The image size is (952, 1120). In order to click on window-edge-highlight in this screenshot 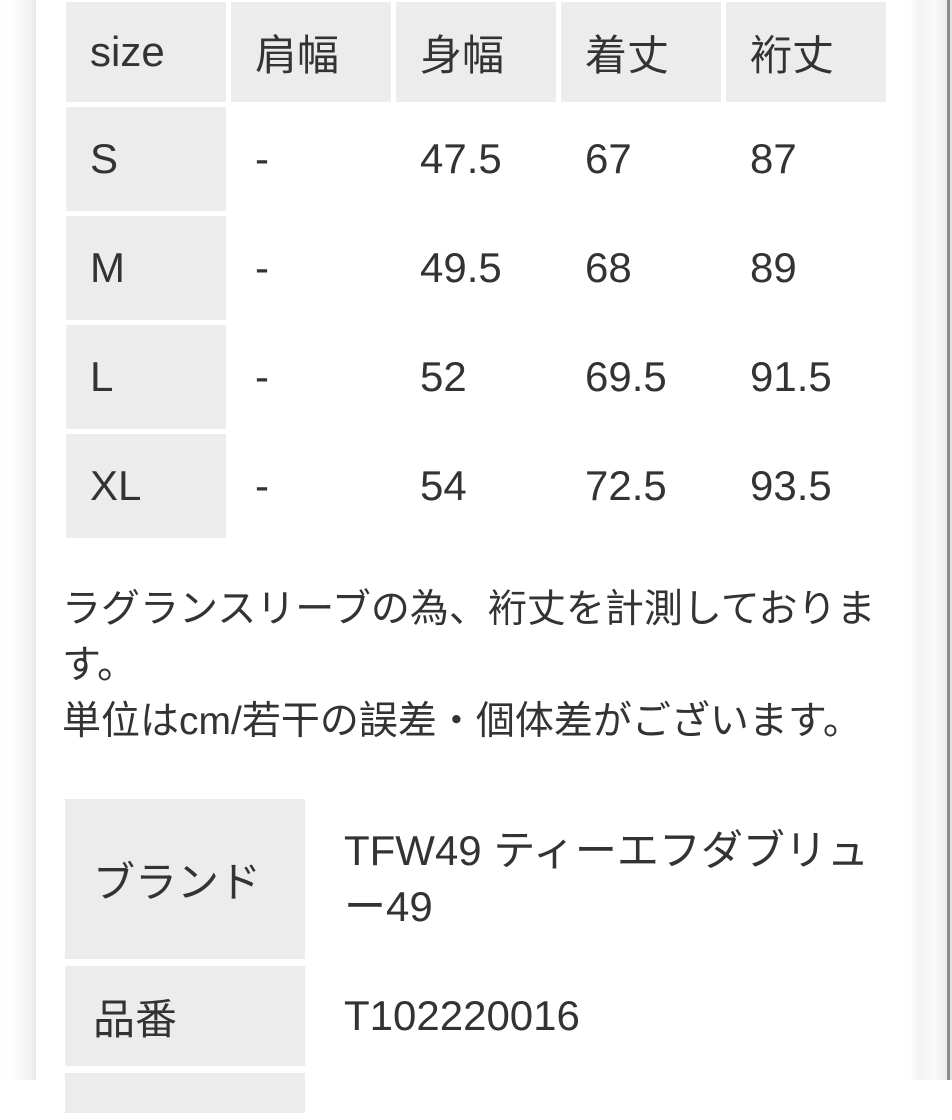, I will do `click(951, 540)`.